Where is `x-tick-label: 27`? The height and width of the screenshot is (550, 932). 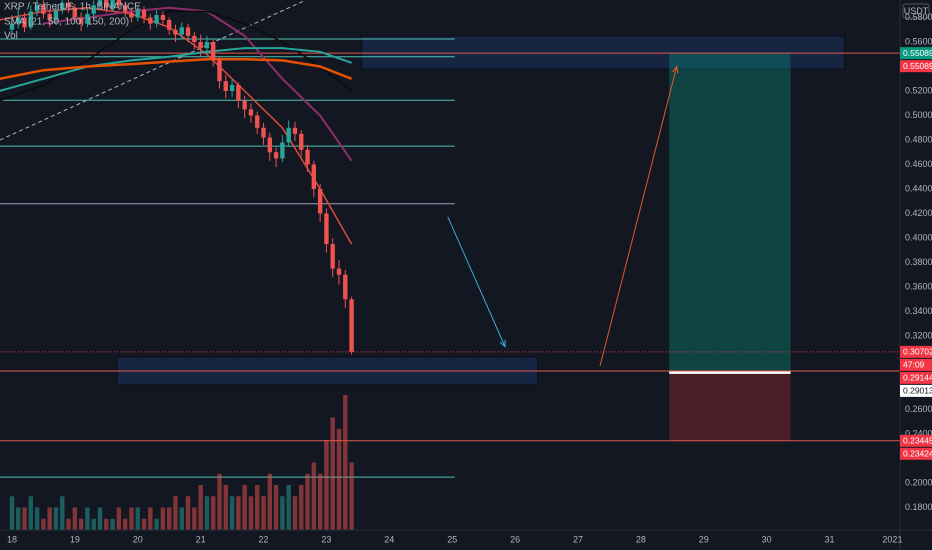 x-tick-label: 27 is located at coordinates (578, 539).